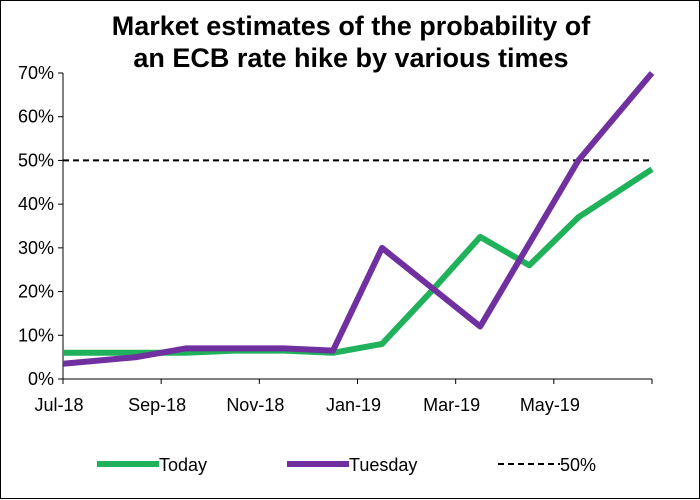 This screenshot has width=700, height=500. What do you see at coordinates (451, 405) in the screenshot?
I see `x-tick-label: Mar-19` at bounding box center [451, 405].